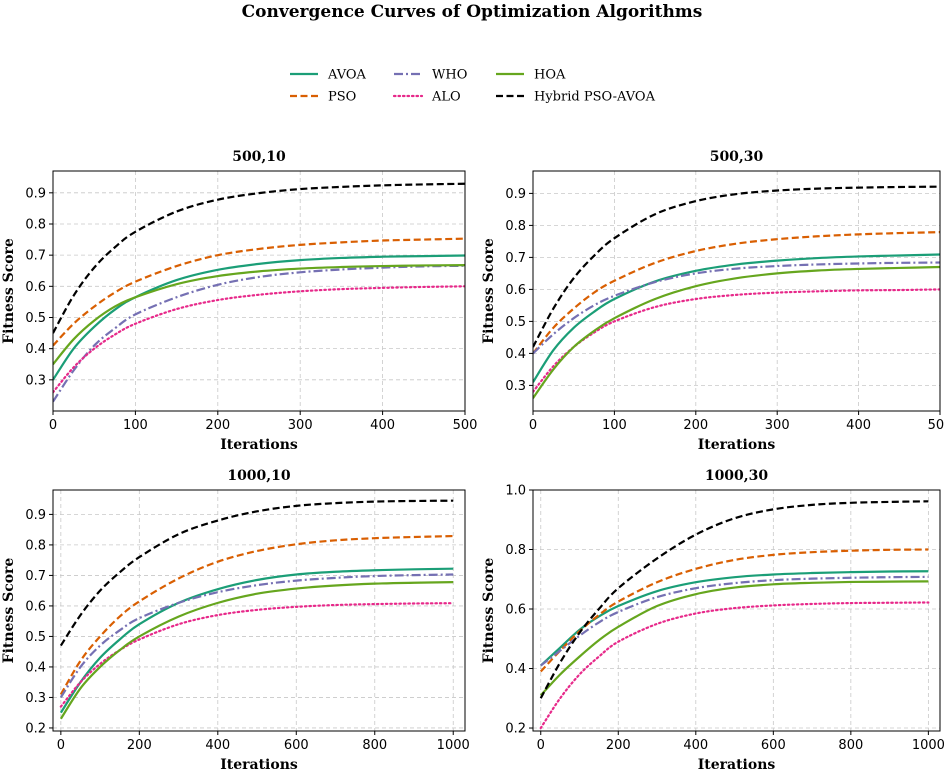  What do you see at coordinates (473, 86) in the screenshot?
I see `legend: AVOA PSO WHO ALO HOA Hybrid PSO-AVOA` at bounding box center [473, 86].